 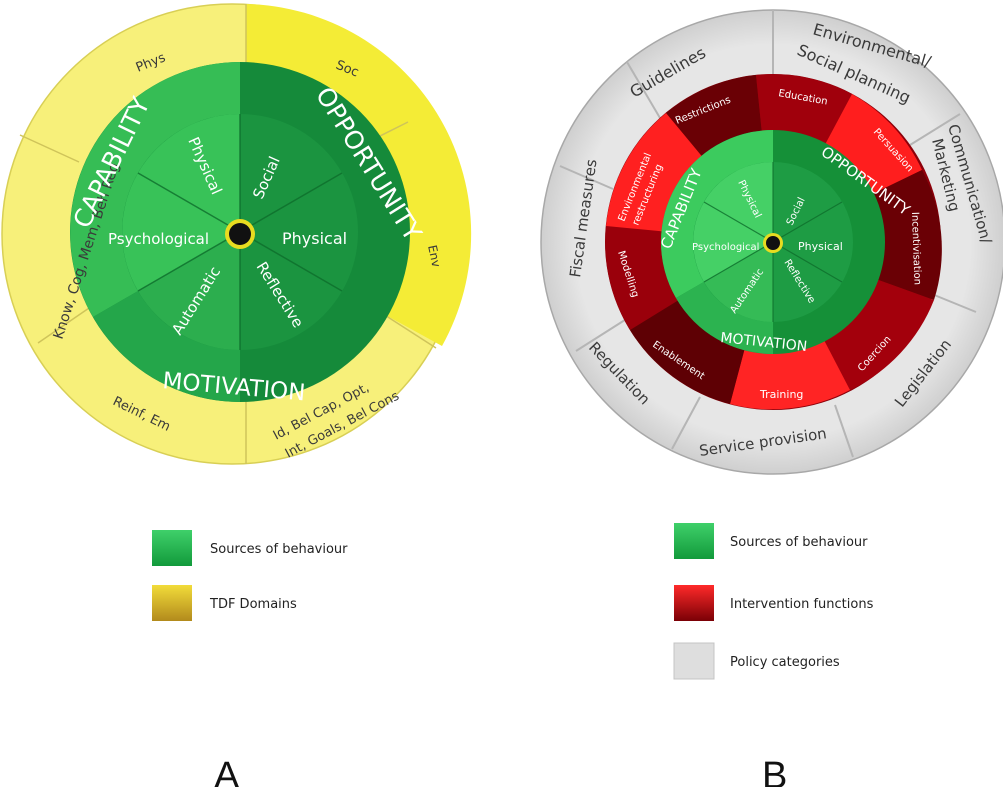 What do you see at coordinates (172, 603) in the screenshot?
I see `legend-swatch-tdf` at bounding box center [172, 603].